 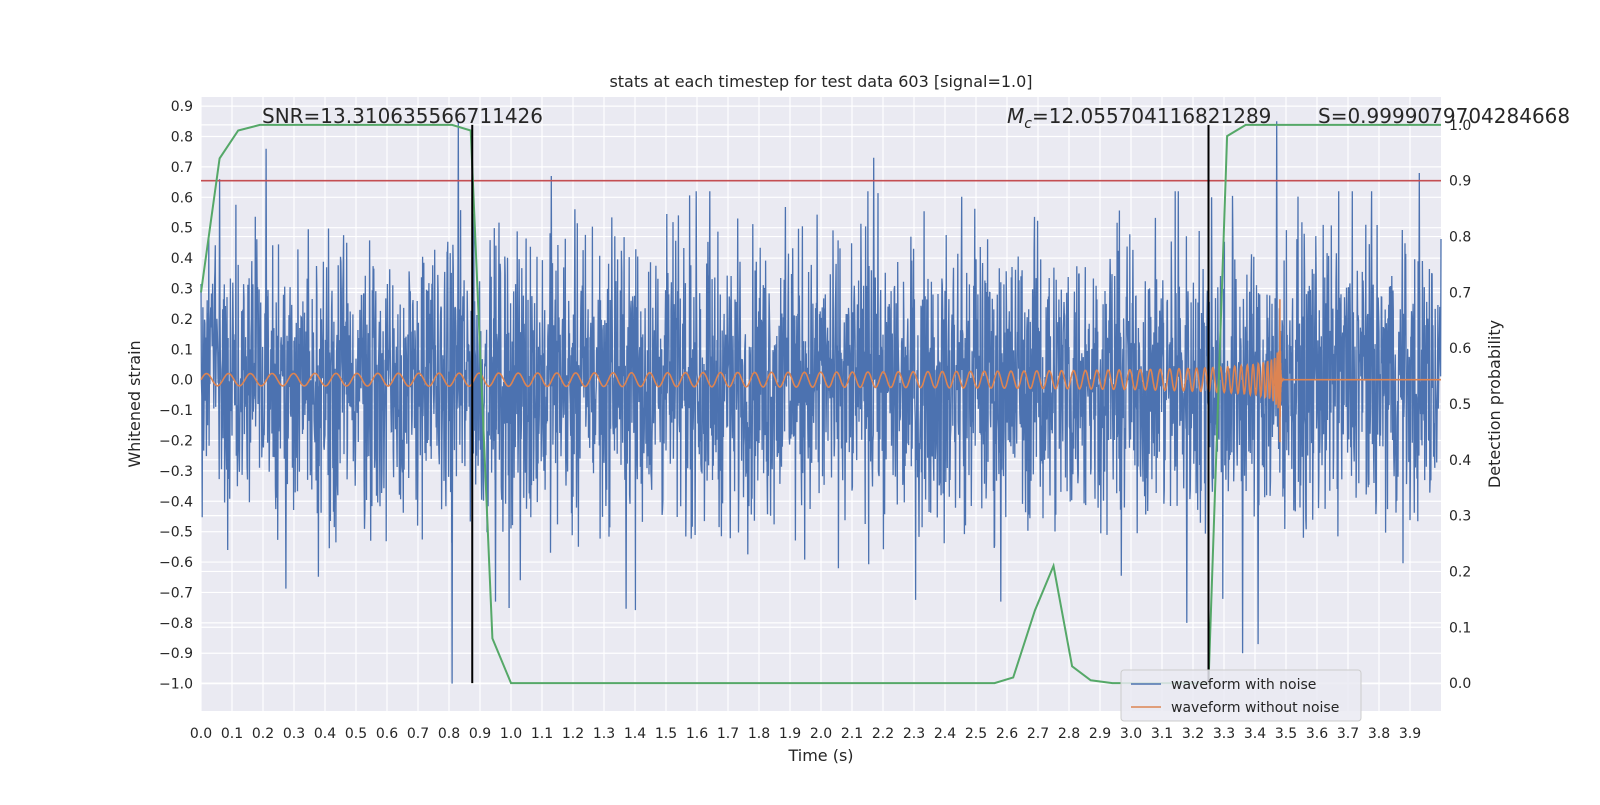 What do you see at coordinates (666, 734) in the screenshot?
I see `x-tick-label: 1.5` at bounding box center [666, 734].